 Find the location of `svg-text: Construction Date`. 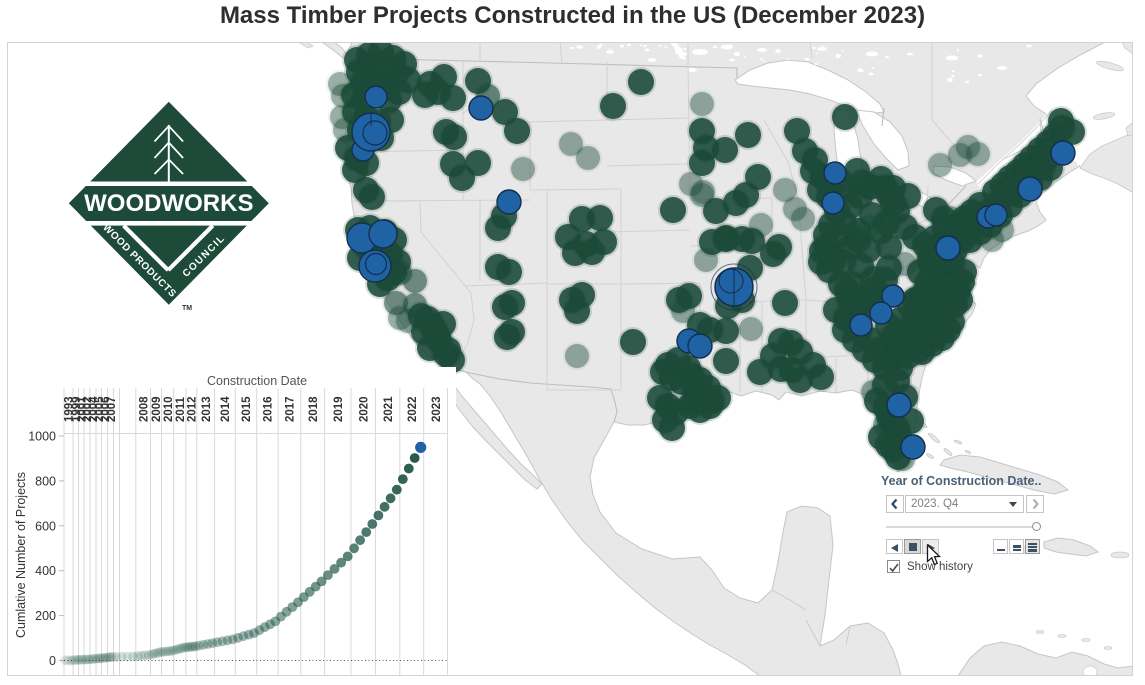

svg-text: Construction Date is located at coordinates (257, 381).